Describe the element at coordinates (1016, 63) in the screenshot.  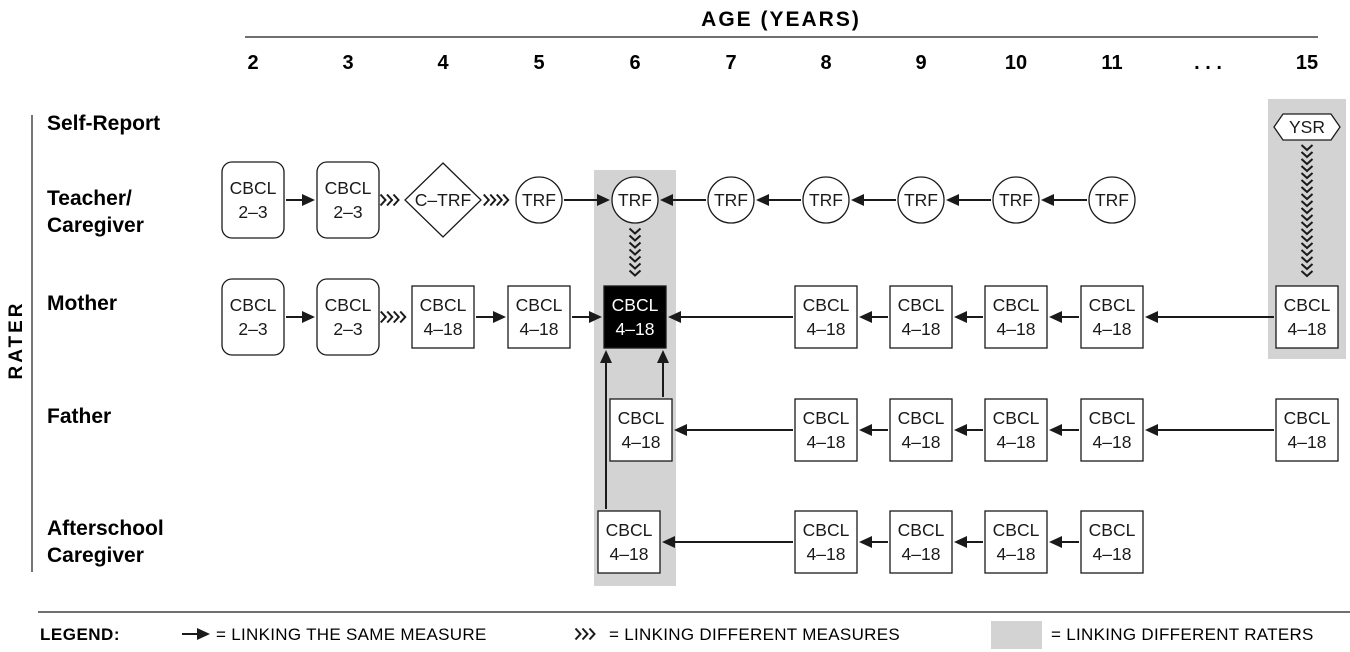
I see `age-label: 10` at that location.